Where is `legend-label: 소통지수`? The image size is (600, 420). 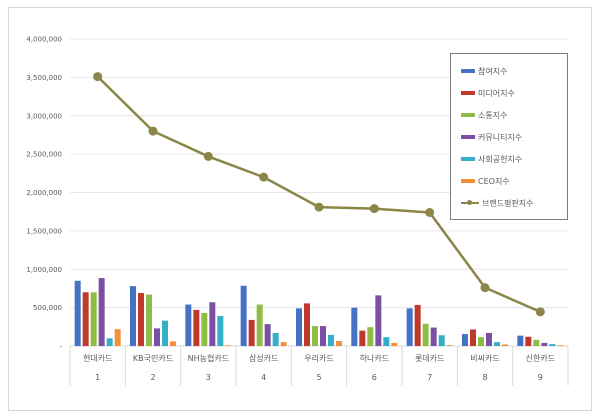
legend-label: 소통지수 is located at coordinates (493, 115).